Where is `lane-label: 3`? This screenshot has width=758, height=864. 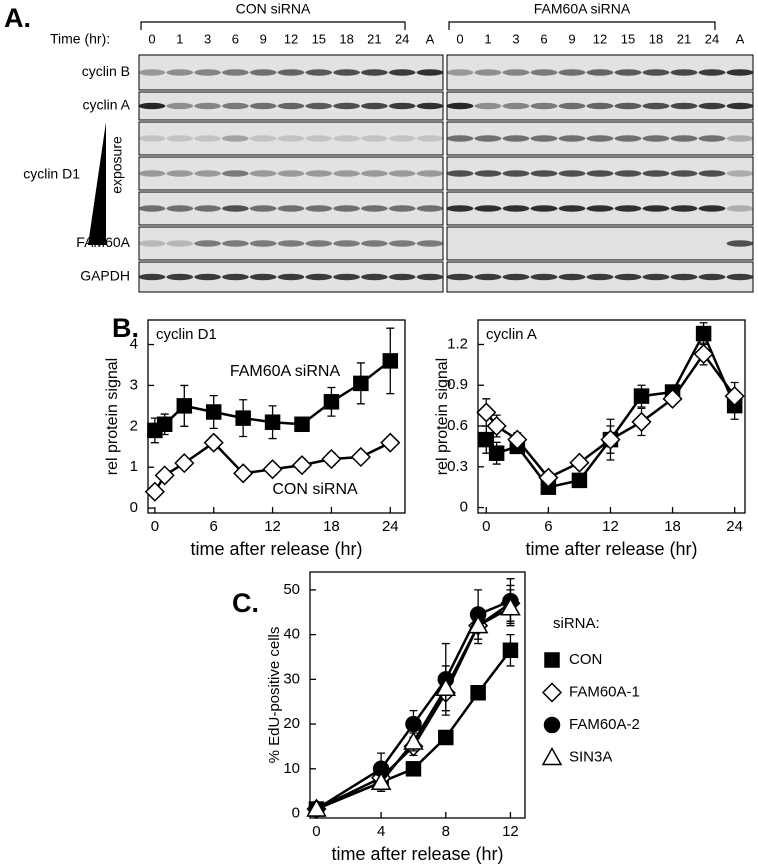 lane-label: 3 is located at coordinates (207, 38).